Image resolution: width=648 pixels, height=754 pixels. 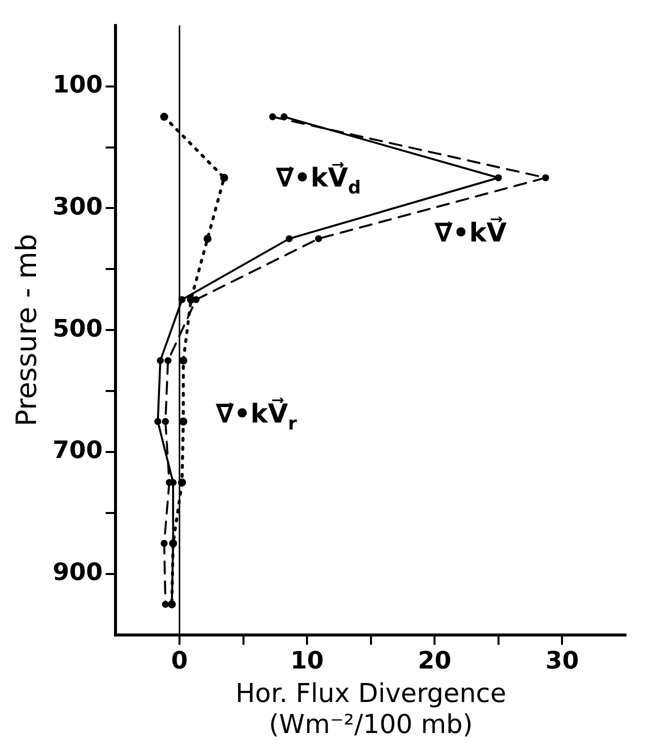 What do you see at coordinates (77, 206) in the screenshot?
I see `y-tick-label: 300` at bounding box center [77, 206].